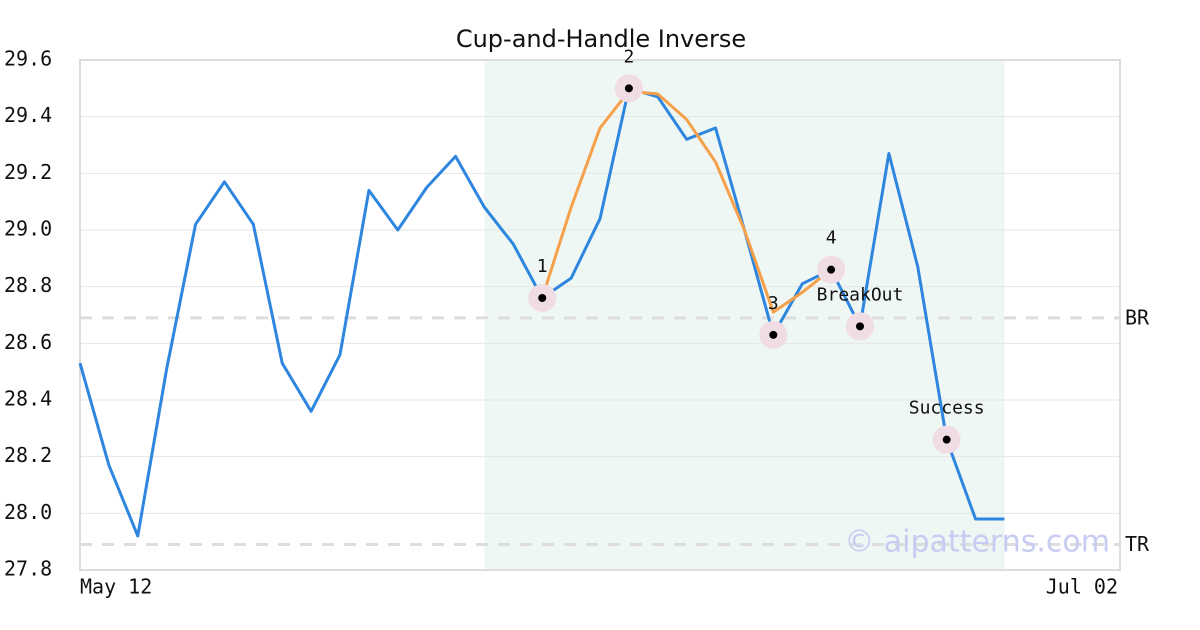 This screenshot has height=630, width=1200. I want to click on annotation-label: 2, so click(628, 56).